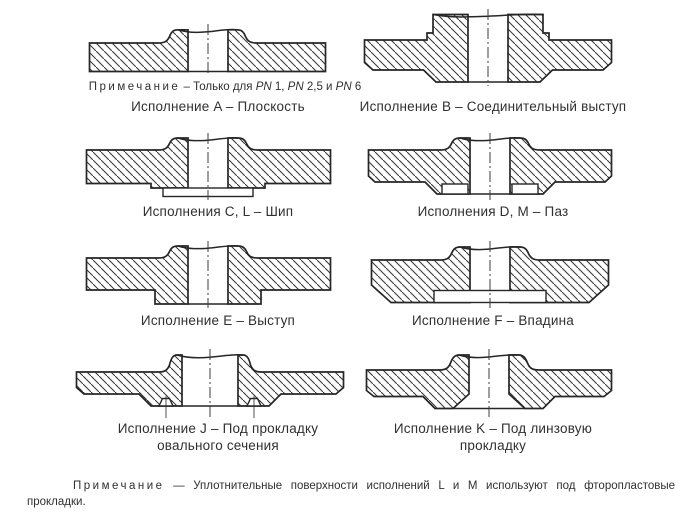 Image resolution: width=700 pixels, height=517 pixels. What do you see at coordinates (218, 320) in the screenshot?
I see `figure-caption-e: Исполнение E – Выступ` at bounding box center [218, 320].